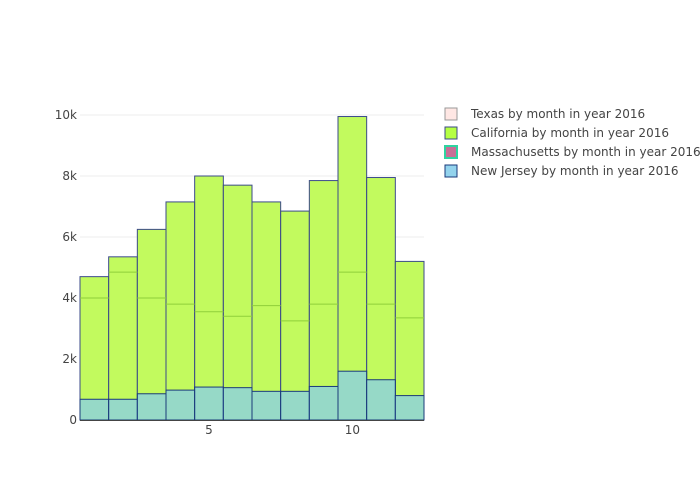  What do you see at coordinates (69, 359) in the screenshot?
I see `y-tick-label: 2k` at bounding box center [69, 359].